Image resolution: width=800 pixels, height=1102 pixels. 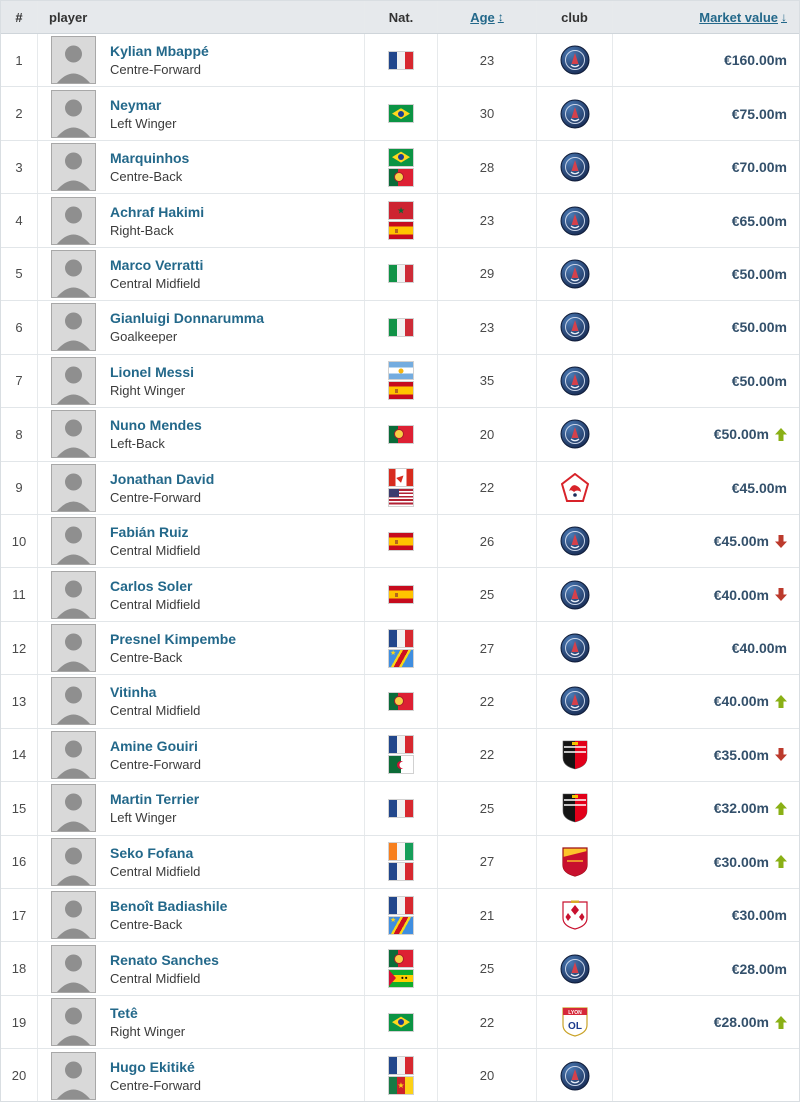 I want to click on market-value: €45.00m, so click(x=759, y=487).